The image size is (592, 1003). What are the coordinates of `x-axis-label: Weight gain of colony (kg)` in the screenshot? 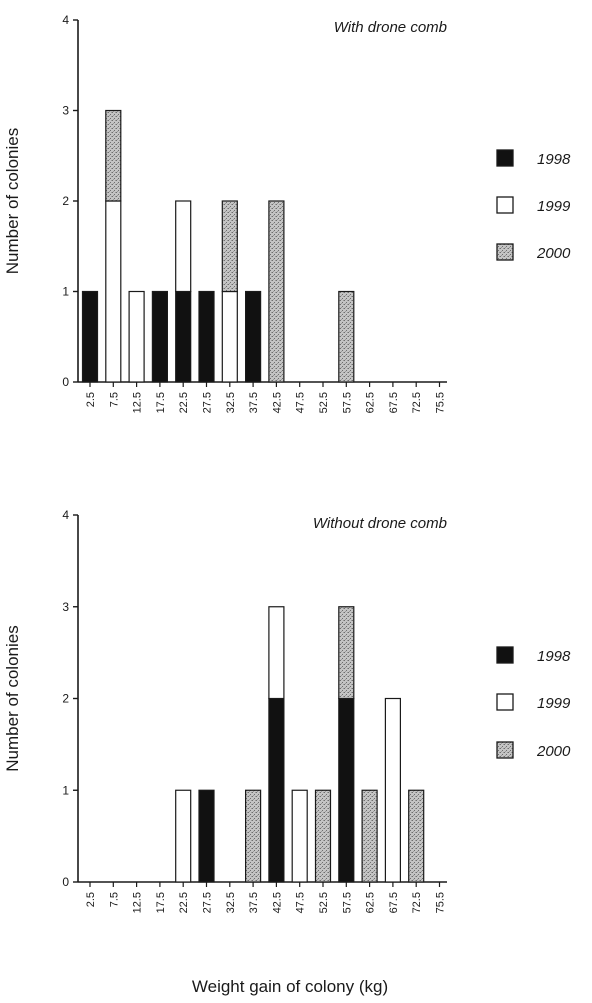 It's located at (290, 986).